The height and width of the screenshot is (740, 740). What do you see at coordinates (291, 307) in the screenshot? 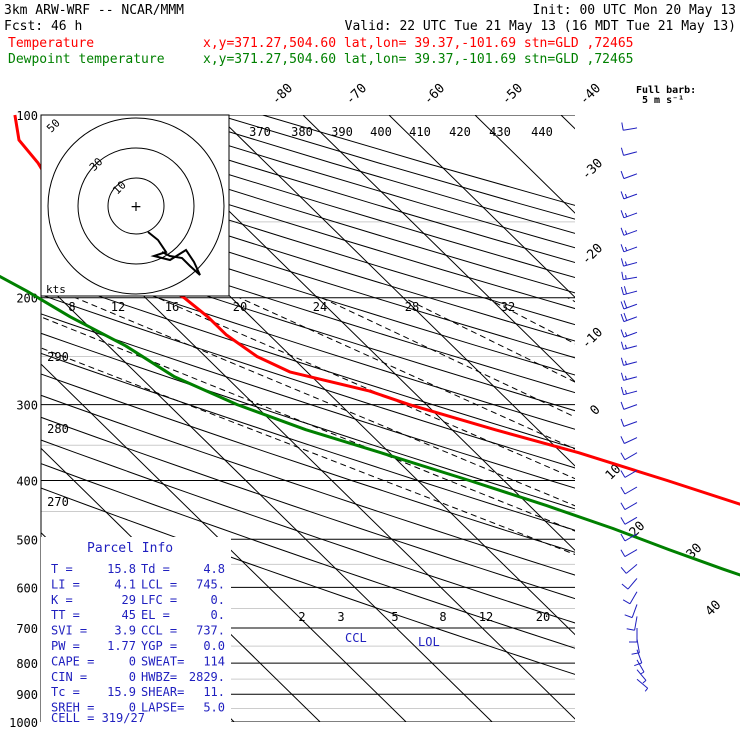
I see `speed-ticks: 8 12 16 20 24 28 32` at bounding box center [291, 307].